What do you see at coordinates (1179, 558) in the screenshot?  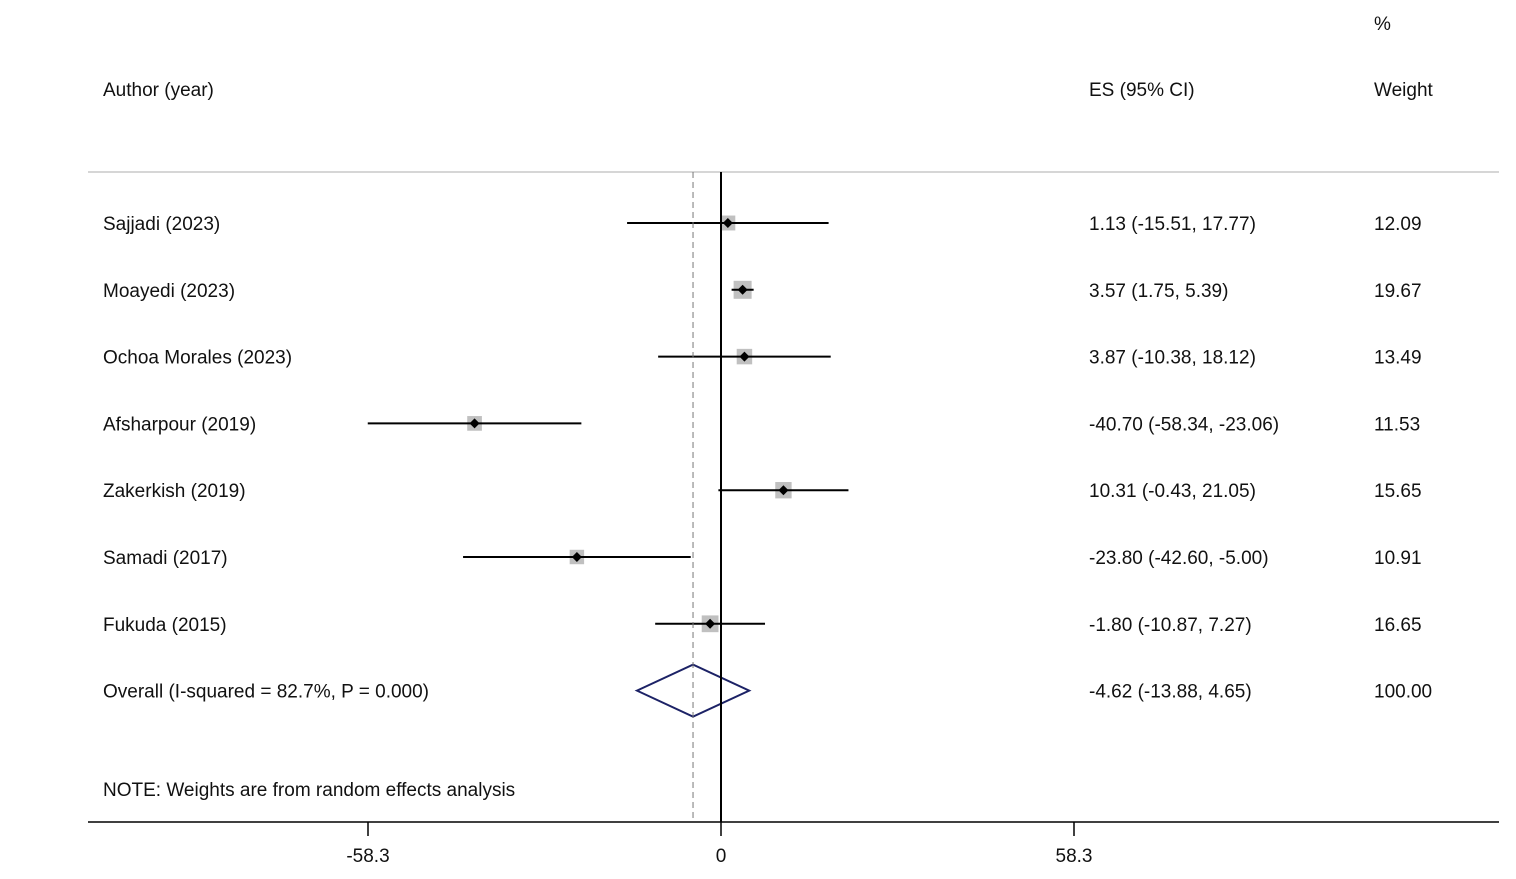 I see `study-es-ci: -23.80 (-42.60, -5.00)` at bounding box center [1179, 558].